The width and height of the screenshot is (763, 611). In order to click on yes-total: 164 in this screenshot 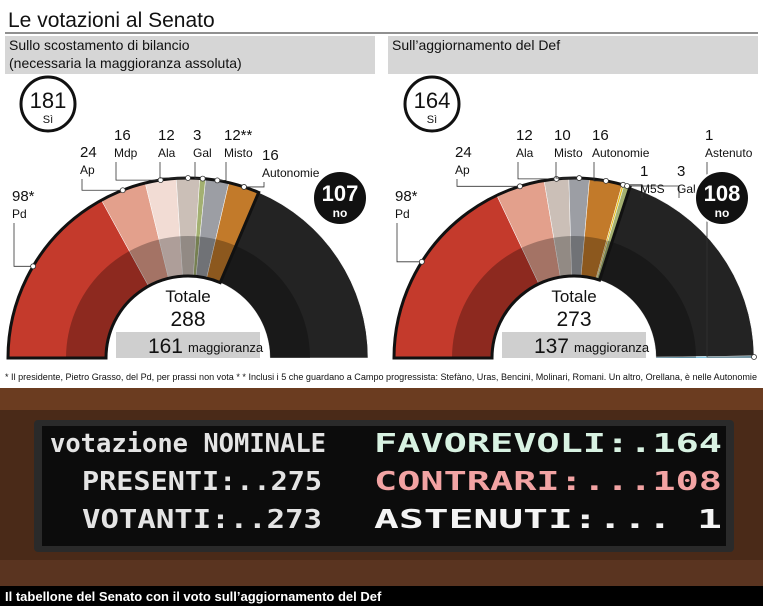, I will do `click(432, 100)`.